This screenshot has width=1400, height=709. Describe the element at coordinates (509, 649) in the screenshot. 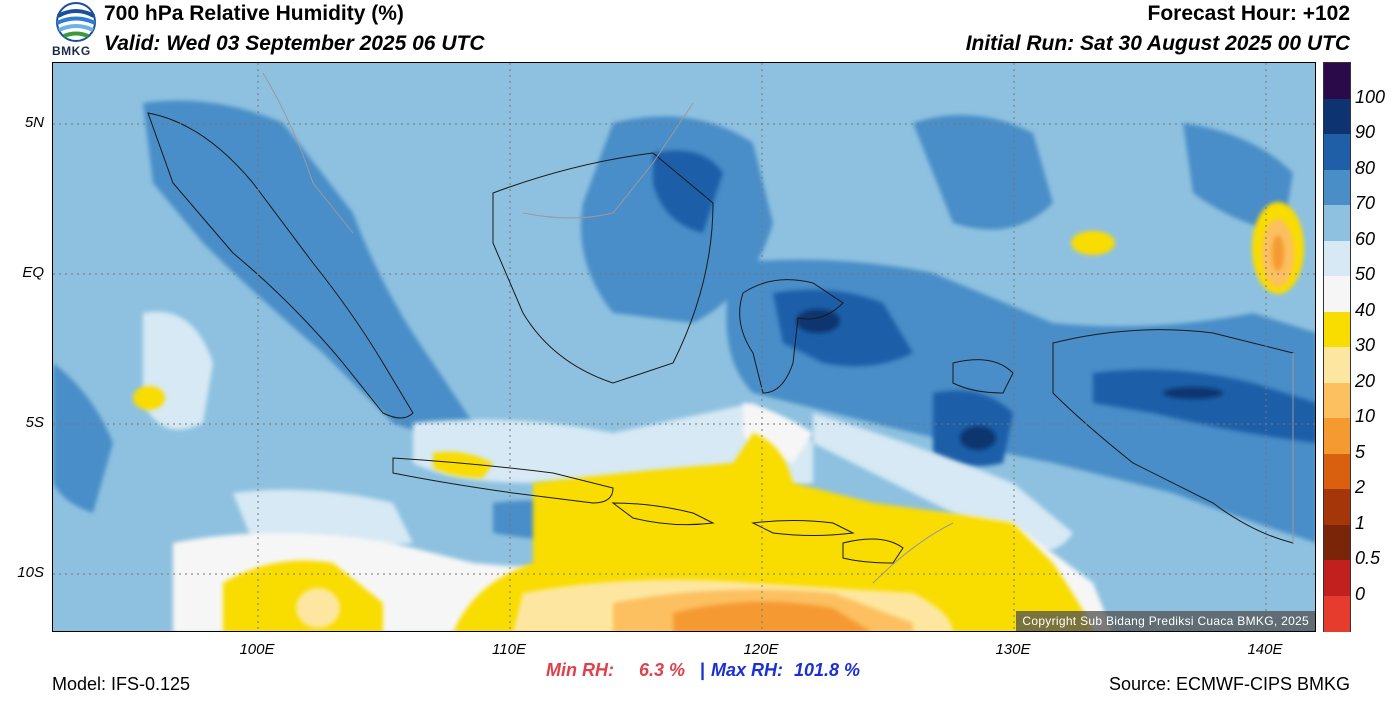

I see `lon-label-110e: 110E` at that location.